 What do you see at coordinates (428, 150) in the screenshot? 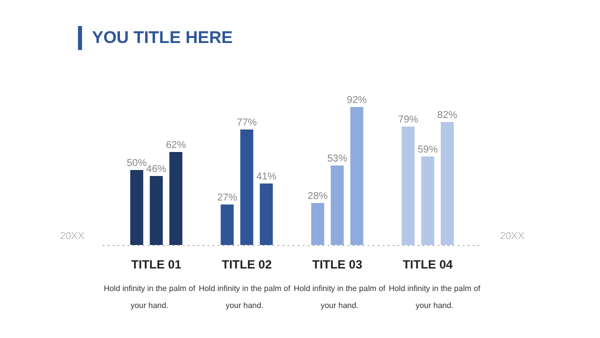
I see `data-label: 59%` at bounding box center [428, 150].